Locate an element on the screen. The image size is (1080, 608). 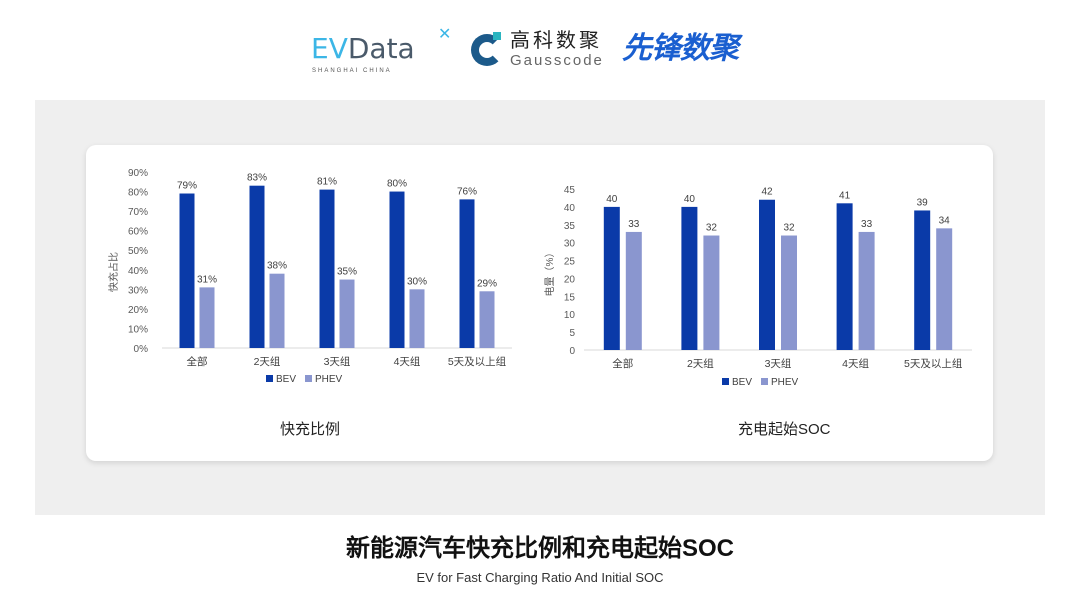
data-label: 81% is located at coordinates (327, 182).